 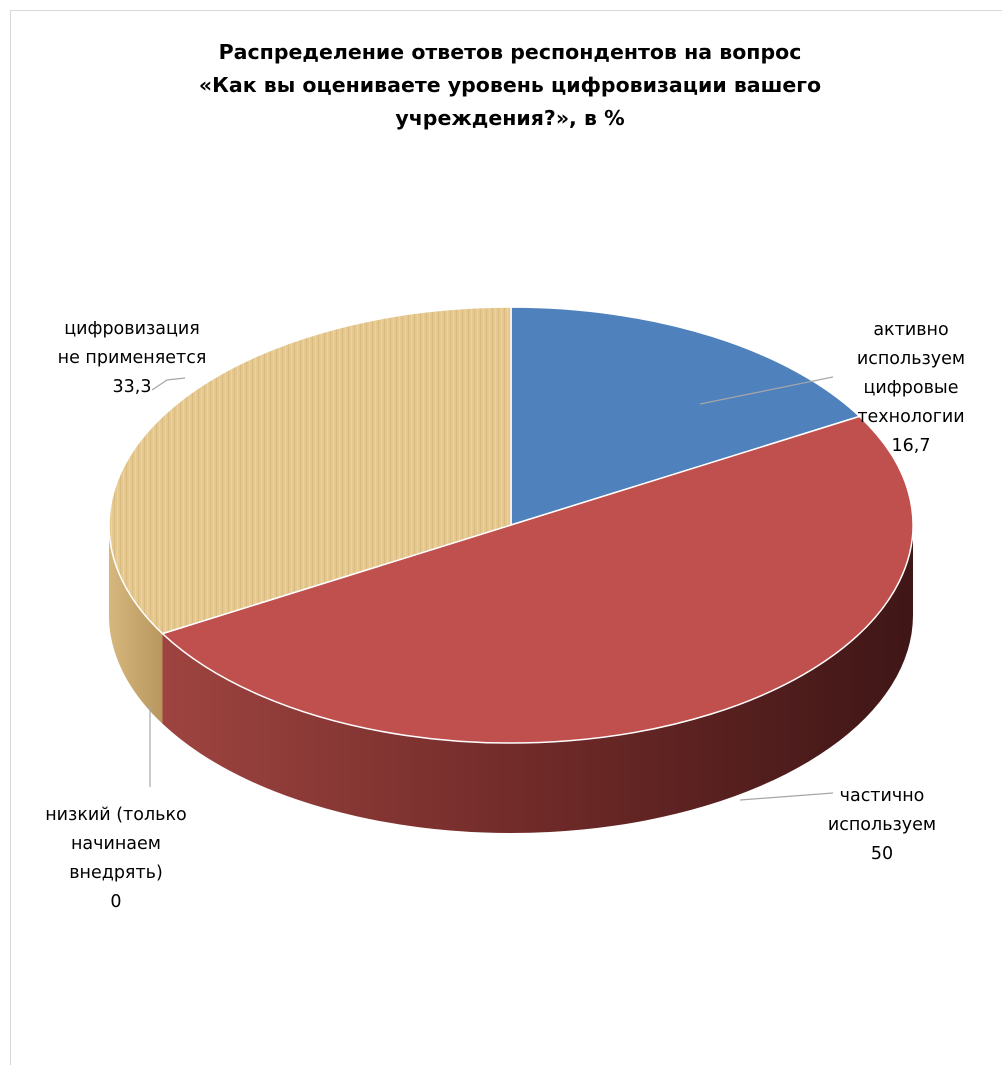 I want to click on data-label-line: не применяется, so click(x=132, y=358).